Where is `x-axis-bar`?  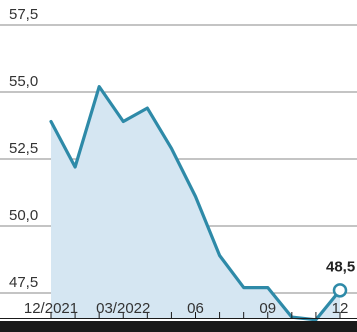
x-axis-bar is located at coordinates (178, 326).